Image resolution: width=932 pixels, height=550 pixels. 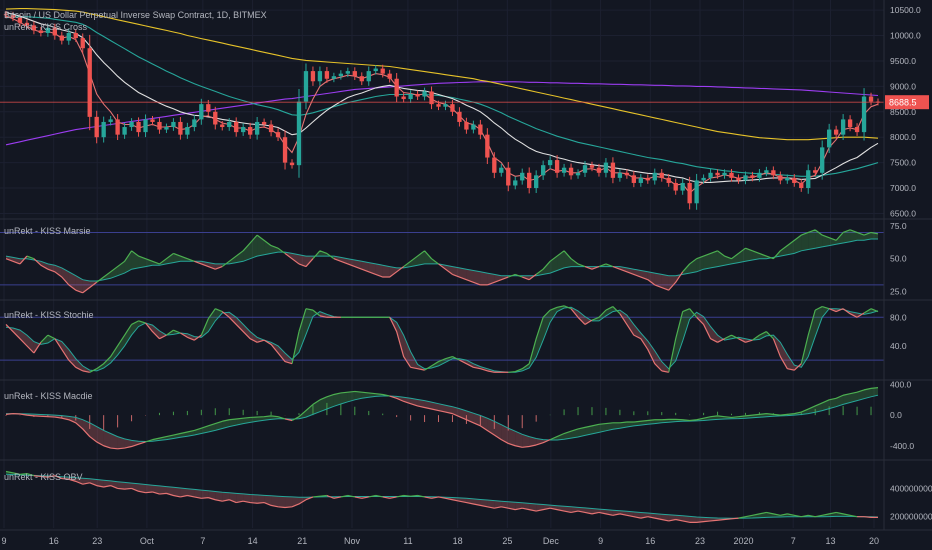 I want to click on marsie-label: unRekt - KISS Marsie, so click(x=47, y=231).